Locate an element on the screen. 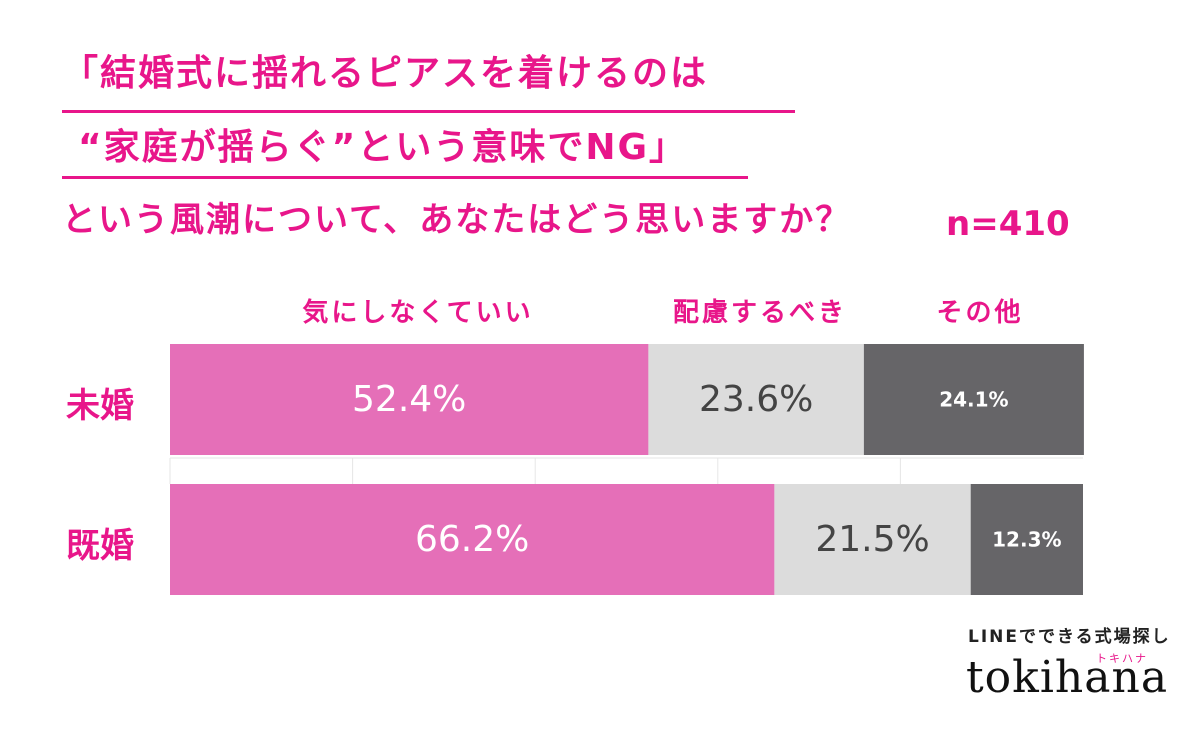 This screenshot has width=1200, height=732. data-label: 12.3% is located at coordinates (1026, 540).